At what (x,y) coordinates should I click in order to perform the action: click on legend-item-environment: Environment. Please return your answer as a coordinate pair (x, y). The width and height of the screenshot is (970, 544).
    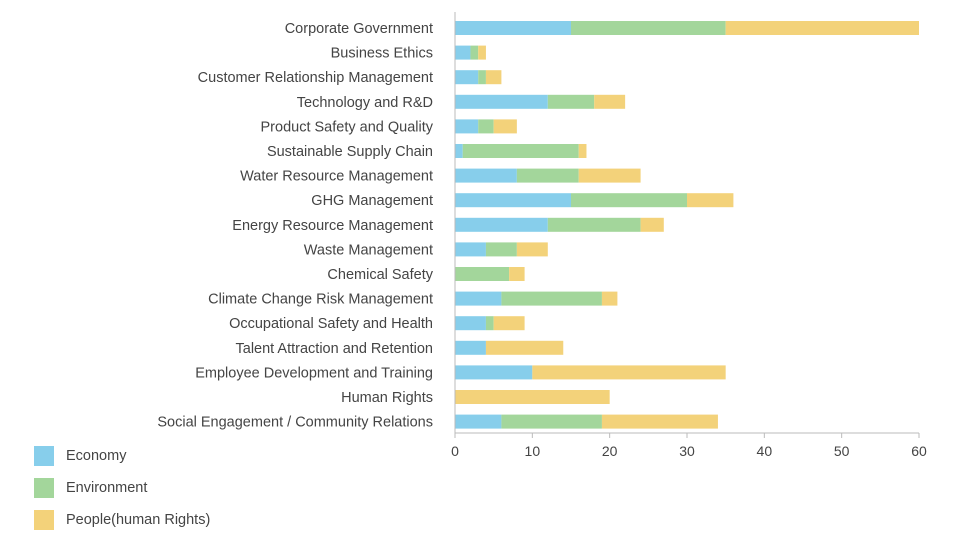
    Looking at the image, I should click on (122, 488).